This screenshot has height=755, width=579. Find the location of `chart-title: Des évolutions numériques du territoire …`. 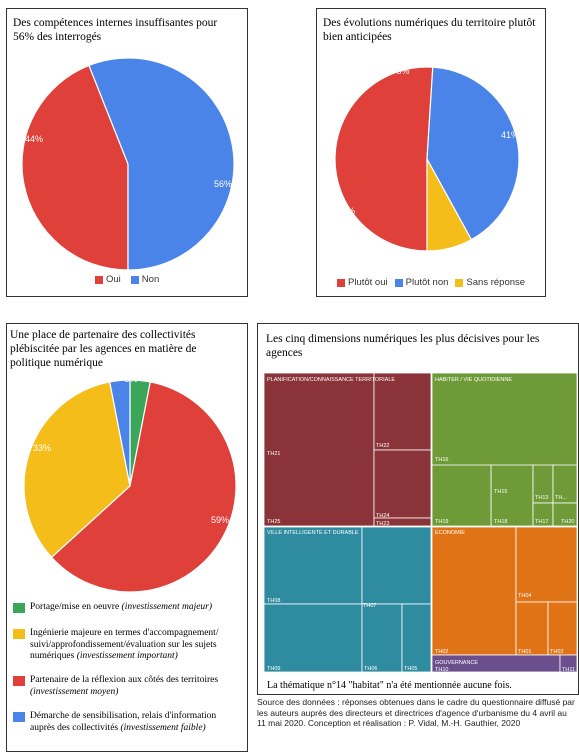

chart-title: Des évolutions numériques du territoire … is located at coordinates (429, 30).